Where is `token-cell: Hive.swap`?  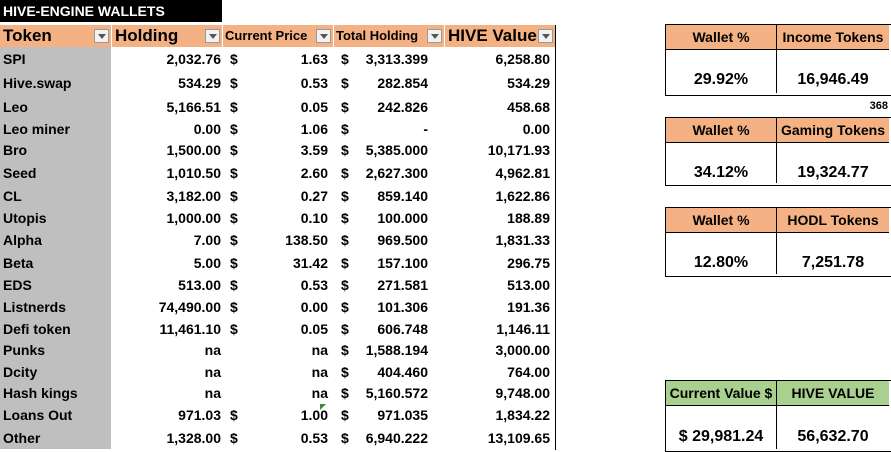
token-cell: Hive.swap is located at coordinates (37, 83).